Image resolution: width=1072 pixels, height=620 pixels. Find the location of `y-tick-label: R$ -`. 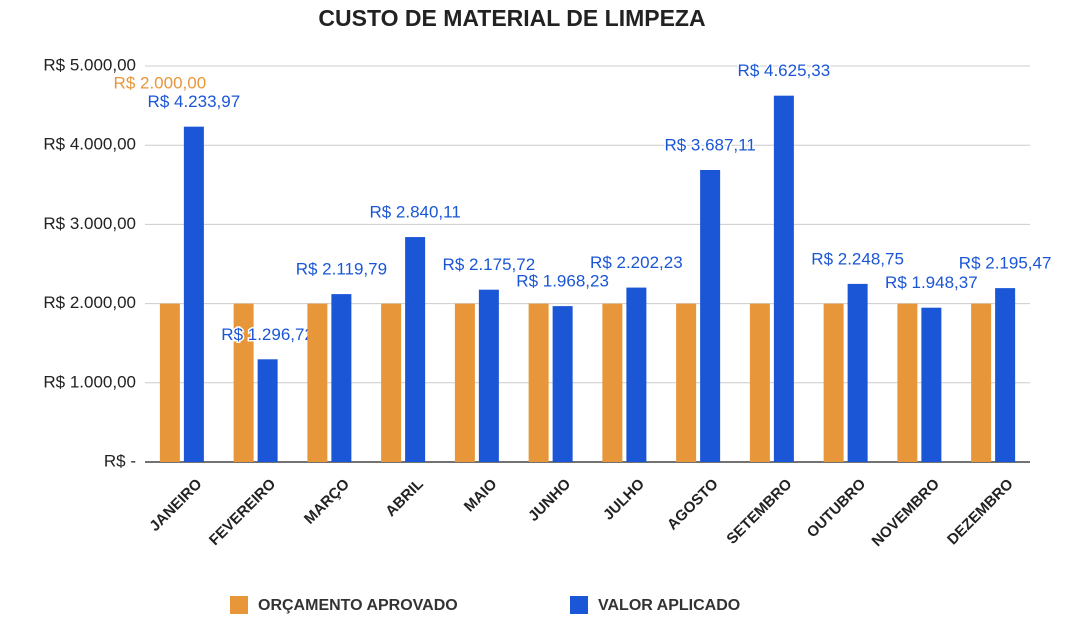

y-tick-label: R$ - is located at coordinates (120, 460).